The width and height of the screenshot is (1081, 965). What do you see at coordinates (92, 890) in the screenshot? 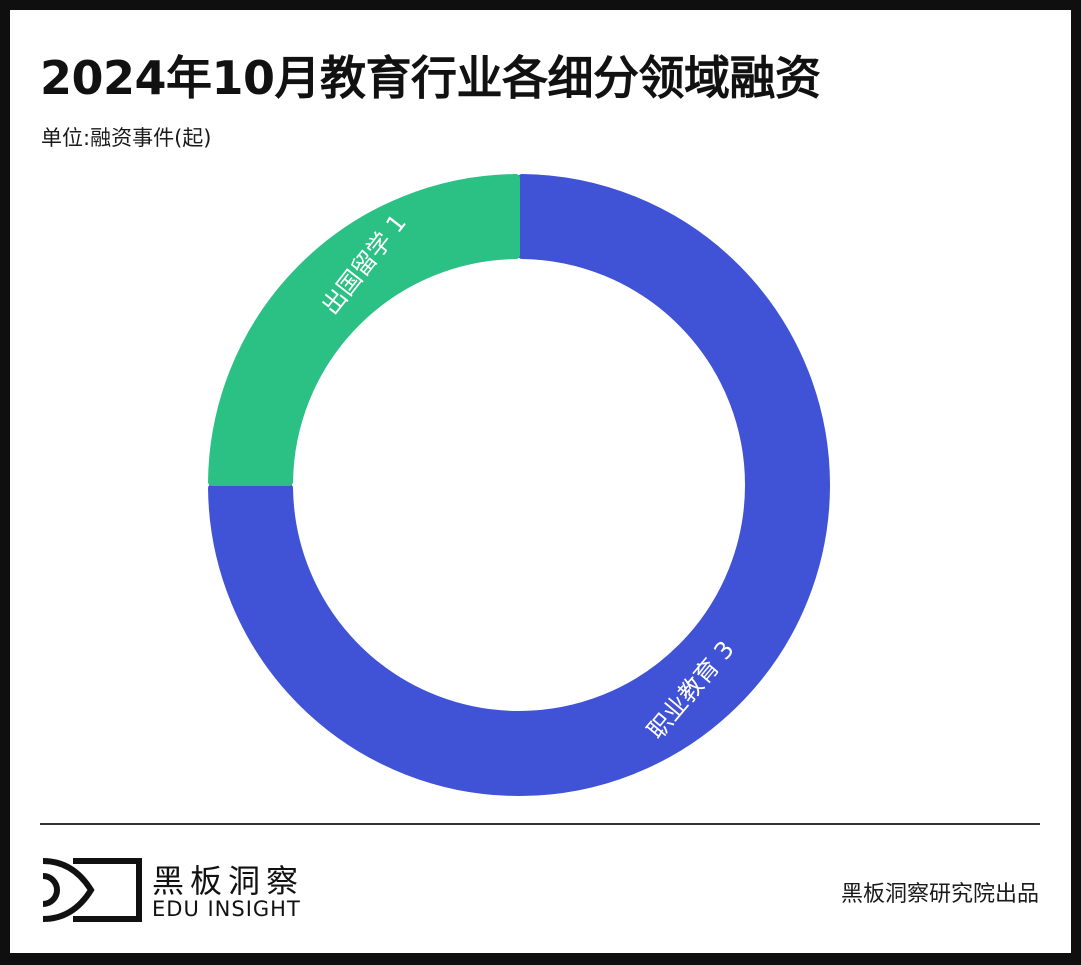
I see `eye-frame-icon` at bounding box center [92, 890].